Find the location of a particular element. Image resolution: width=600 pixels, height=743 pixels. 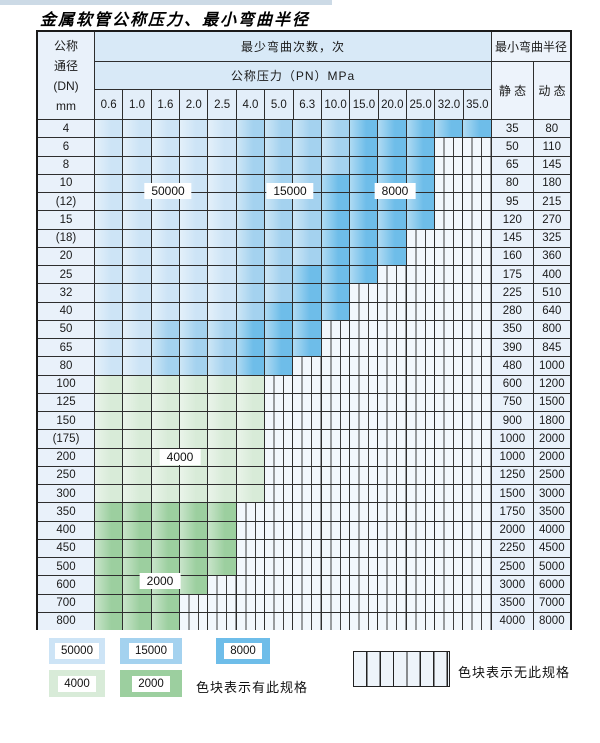

cell-static-radius: 95 is located at coordinates (512, 202).